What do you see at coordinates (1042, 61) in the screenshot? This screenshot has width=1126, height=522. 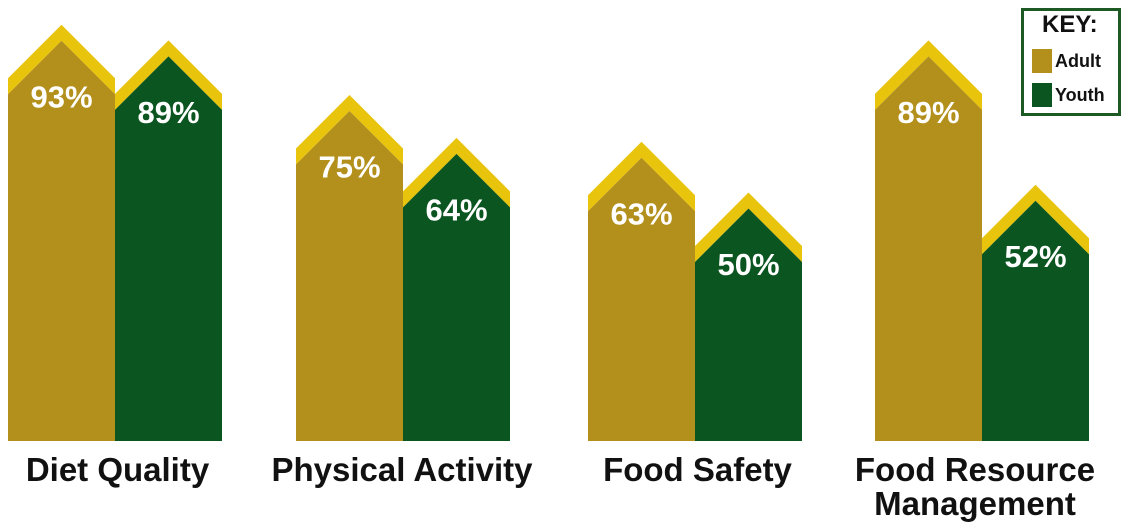 I see `legend-swatch-adult` at bounding box center [1042, 61].